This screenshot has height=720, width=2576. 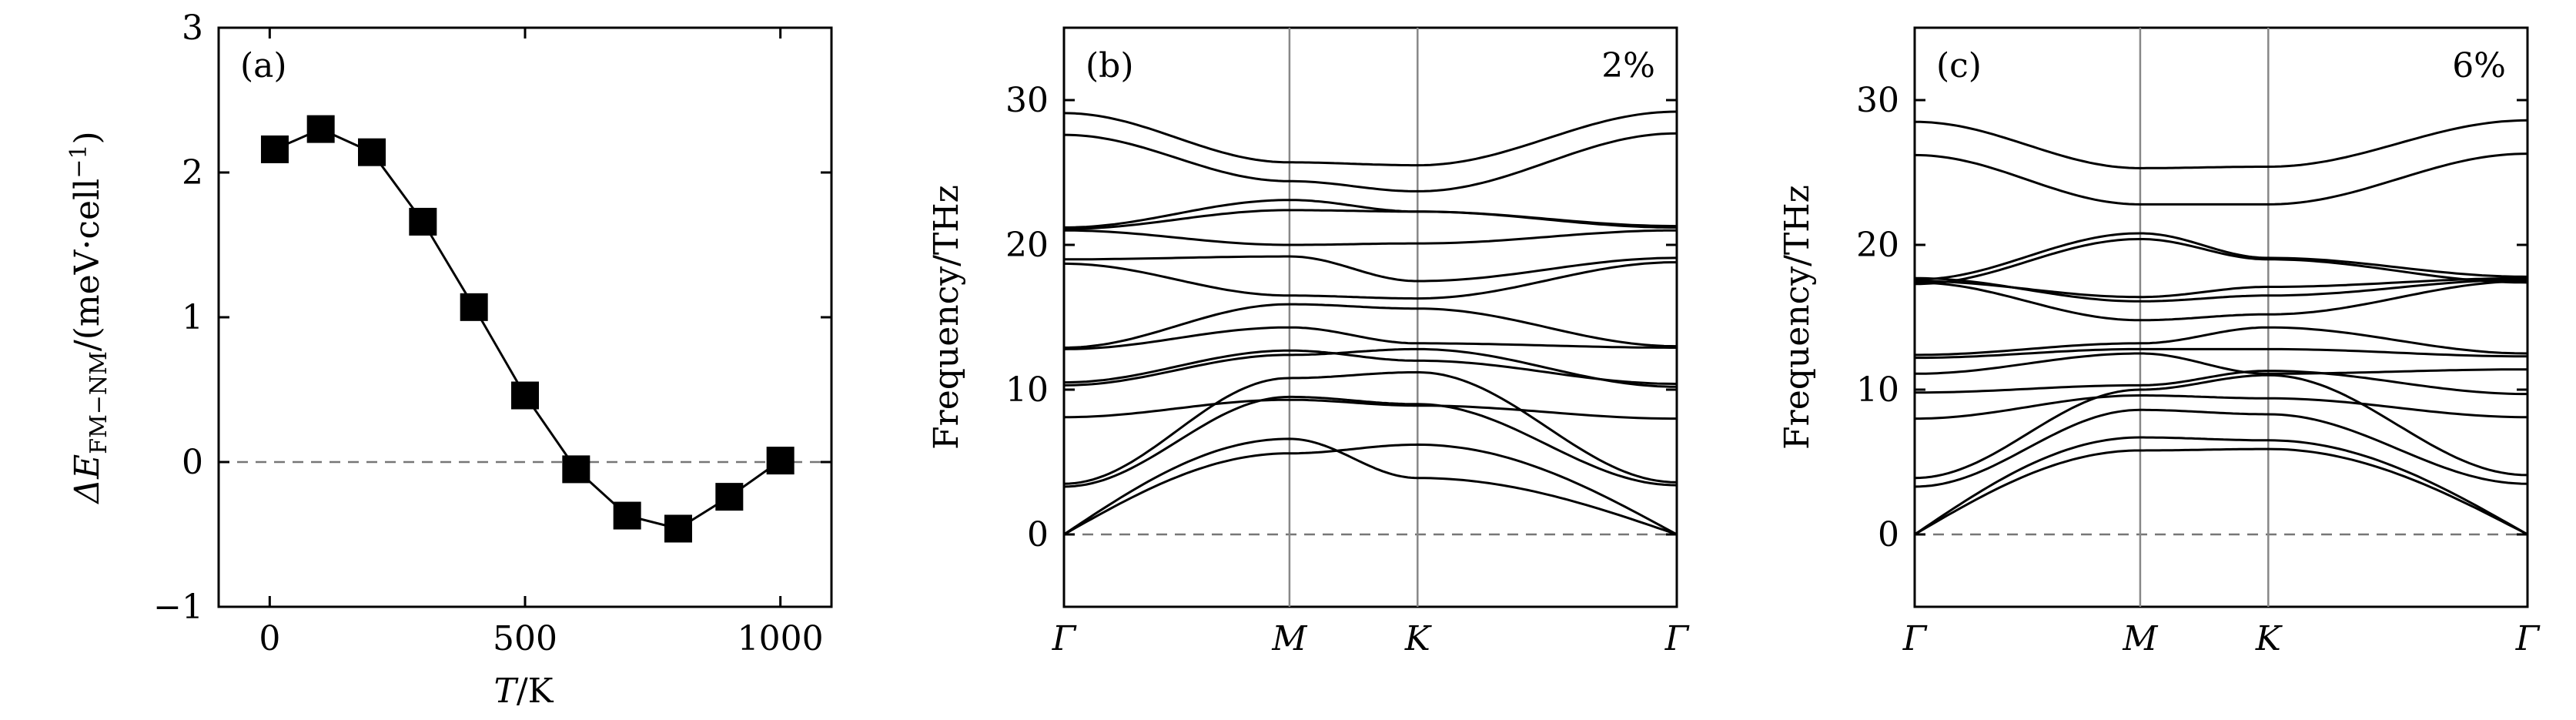 I want to click on c-y-tick-label: 0, so click(x=1889, y=534).